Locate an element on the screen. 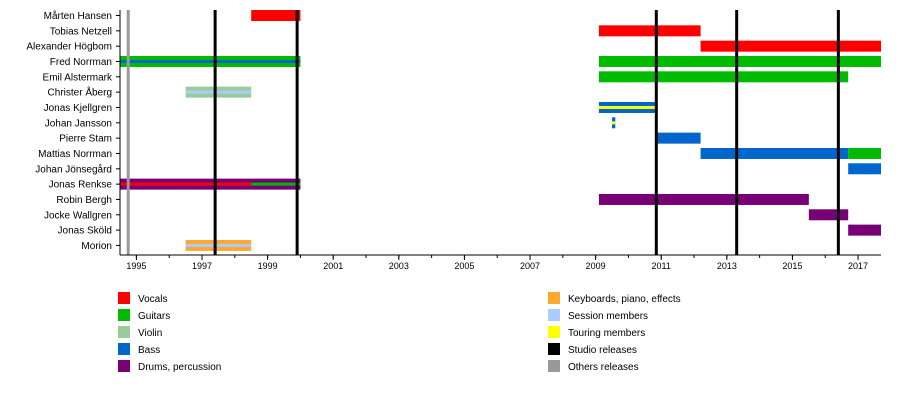 The height and width of the screenshot is (400, 900). bar-fred-norrman-guitars is located at coordinates (739, 61).